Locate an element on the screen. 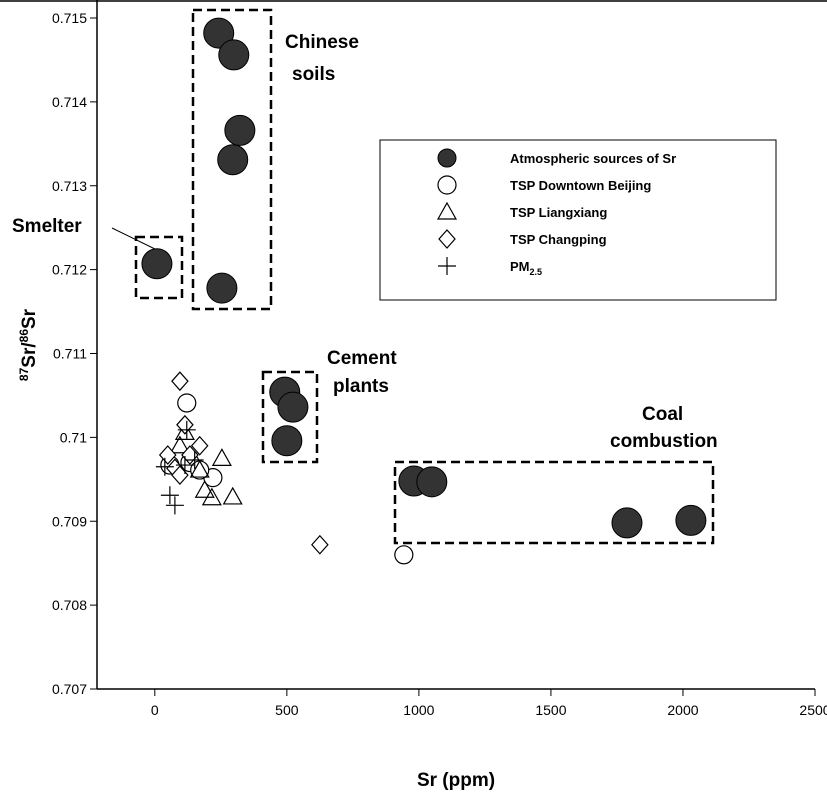  y-tick-label: 0.71 is located at coordinates (73, 437).